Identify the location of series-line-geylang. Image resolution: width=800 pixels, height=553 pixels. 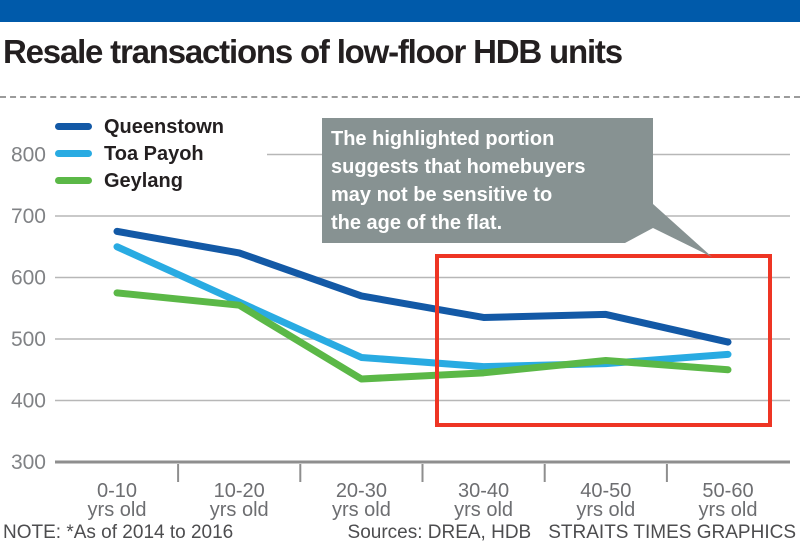
(422, 336).